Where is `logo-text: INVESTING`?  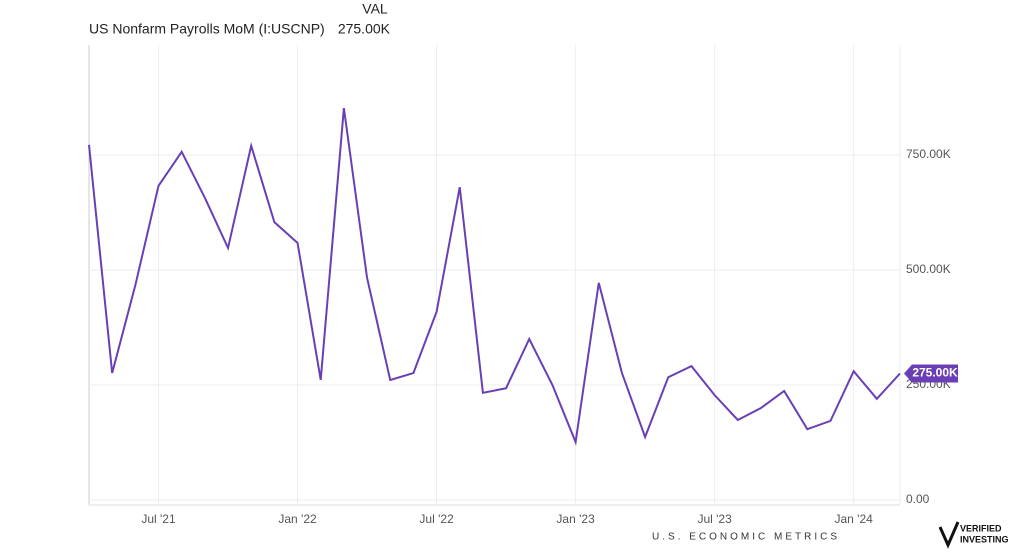
logo-text: INVESTING is located at coordinates (984, 539).